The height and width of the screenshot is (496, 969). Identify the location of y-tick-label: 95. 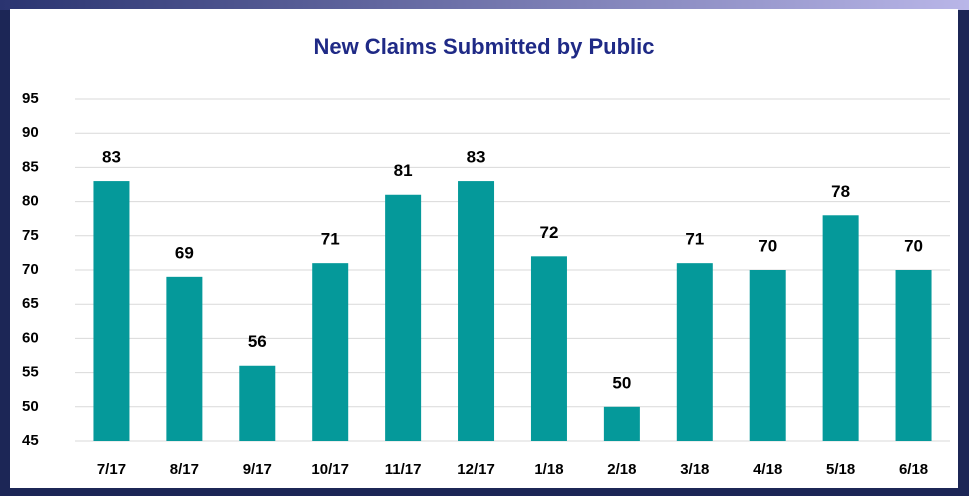
(30, 98).